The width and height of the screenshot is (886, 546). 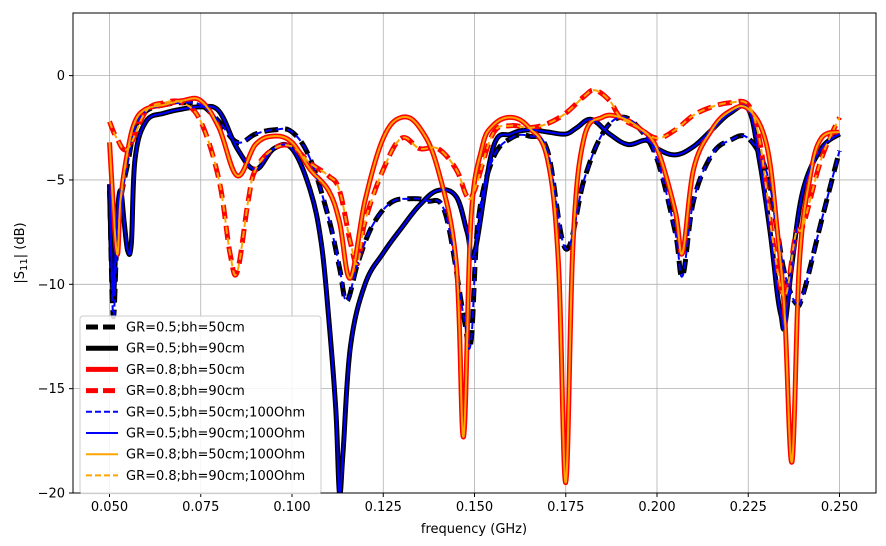 I want to click on legend-label: GR=0.8;bh=50cm;100Ohm, so click(x=215, y=455).